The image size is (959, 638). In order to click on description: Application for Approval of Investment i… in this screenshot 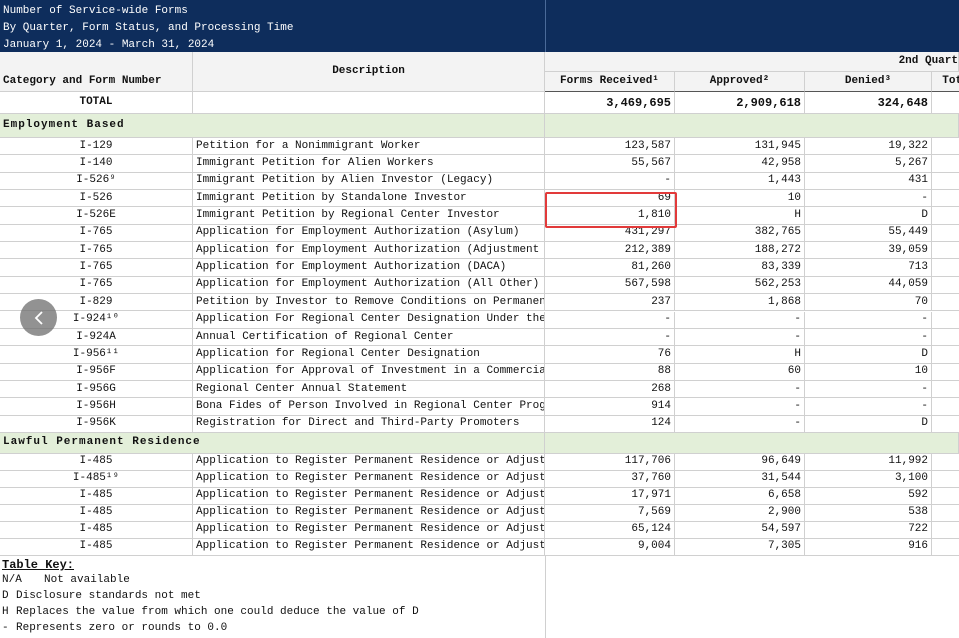, I will do `click(369, 372)`.